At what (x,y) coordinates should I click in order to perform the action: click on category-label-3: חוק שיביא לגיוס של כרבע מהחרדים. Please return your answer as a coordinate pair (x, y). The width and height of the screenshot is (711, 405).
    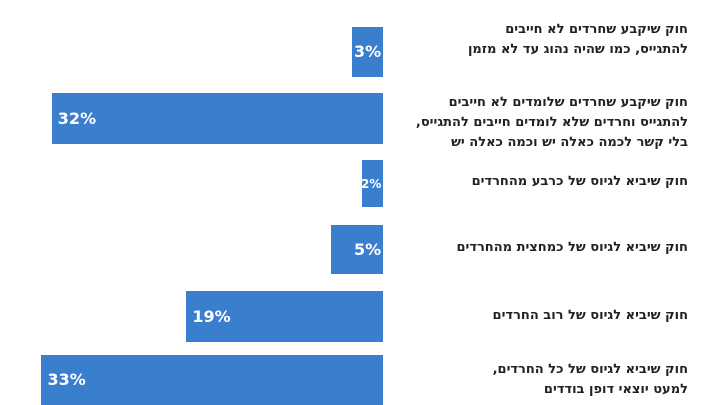
    Looking at the image, I should click on (543, 182).